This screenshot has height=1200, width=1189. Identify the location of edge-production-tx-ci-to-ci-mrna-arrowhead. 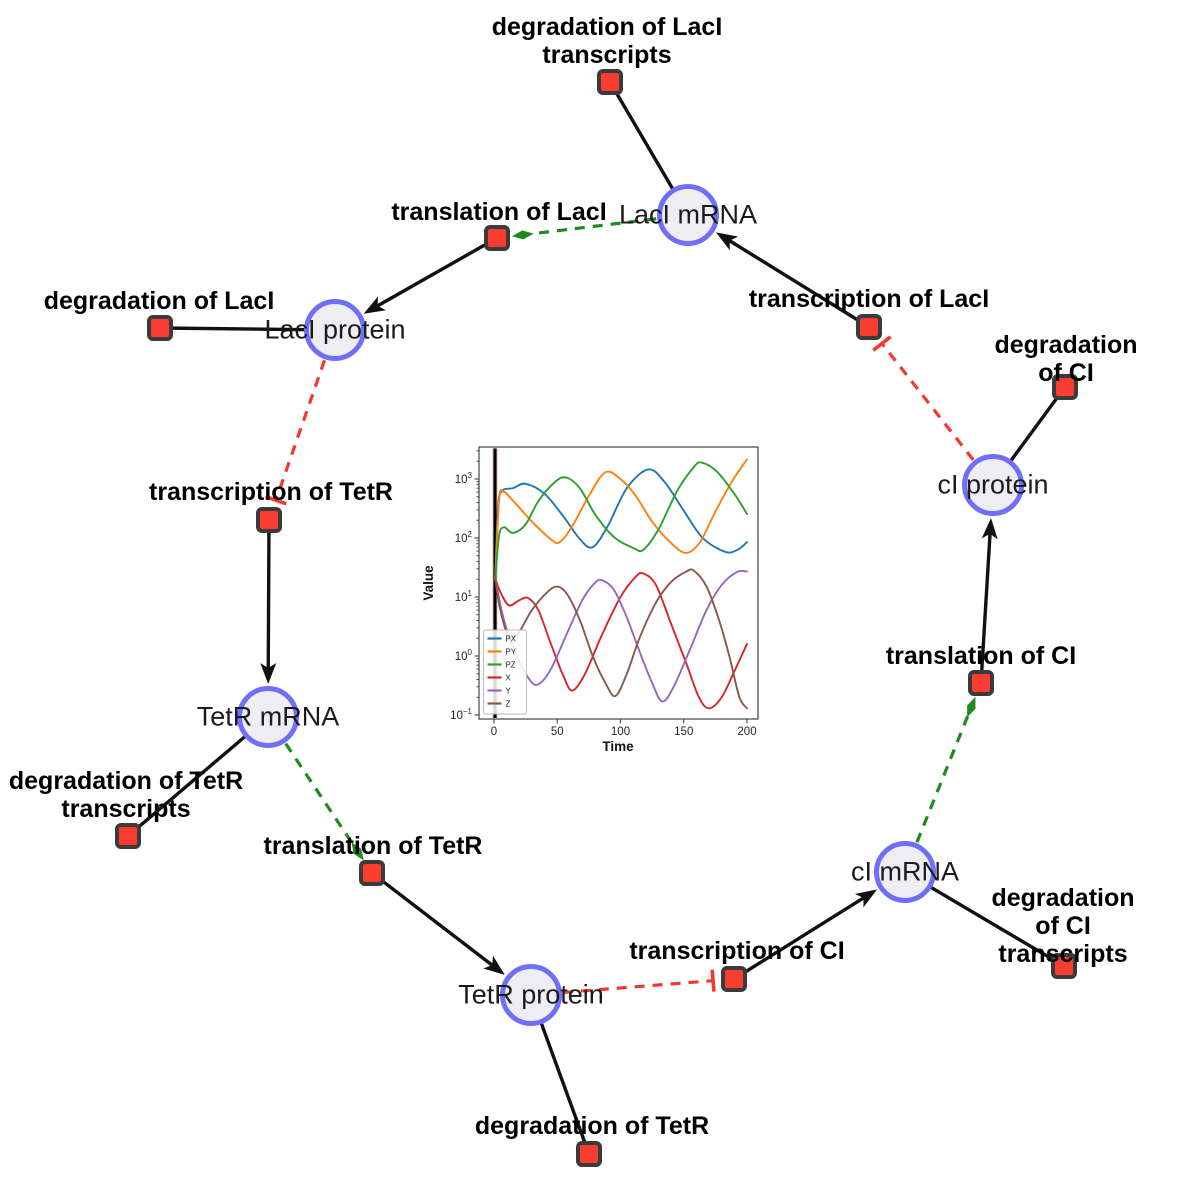
(866, 898).